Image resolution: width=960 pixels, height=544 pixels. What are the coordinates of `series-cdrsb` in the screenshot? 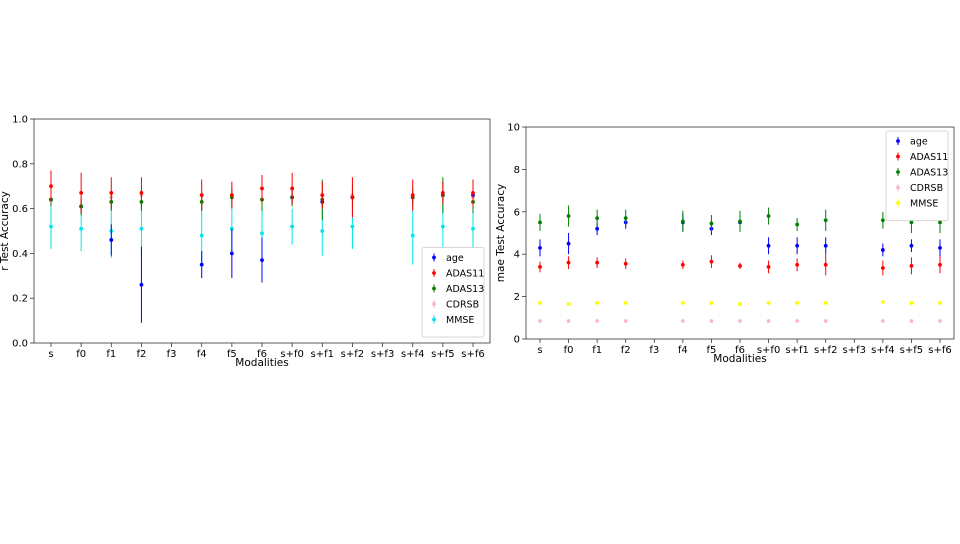 It's located at (740, 321).